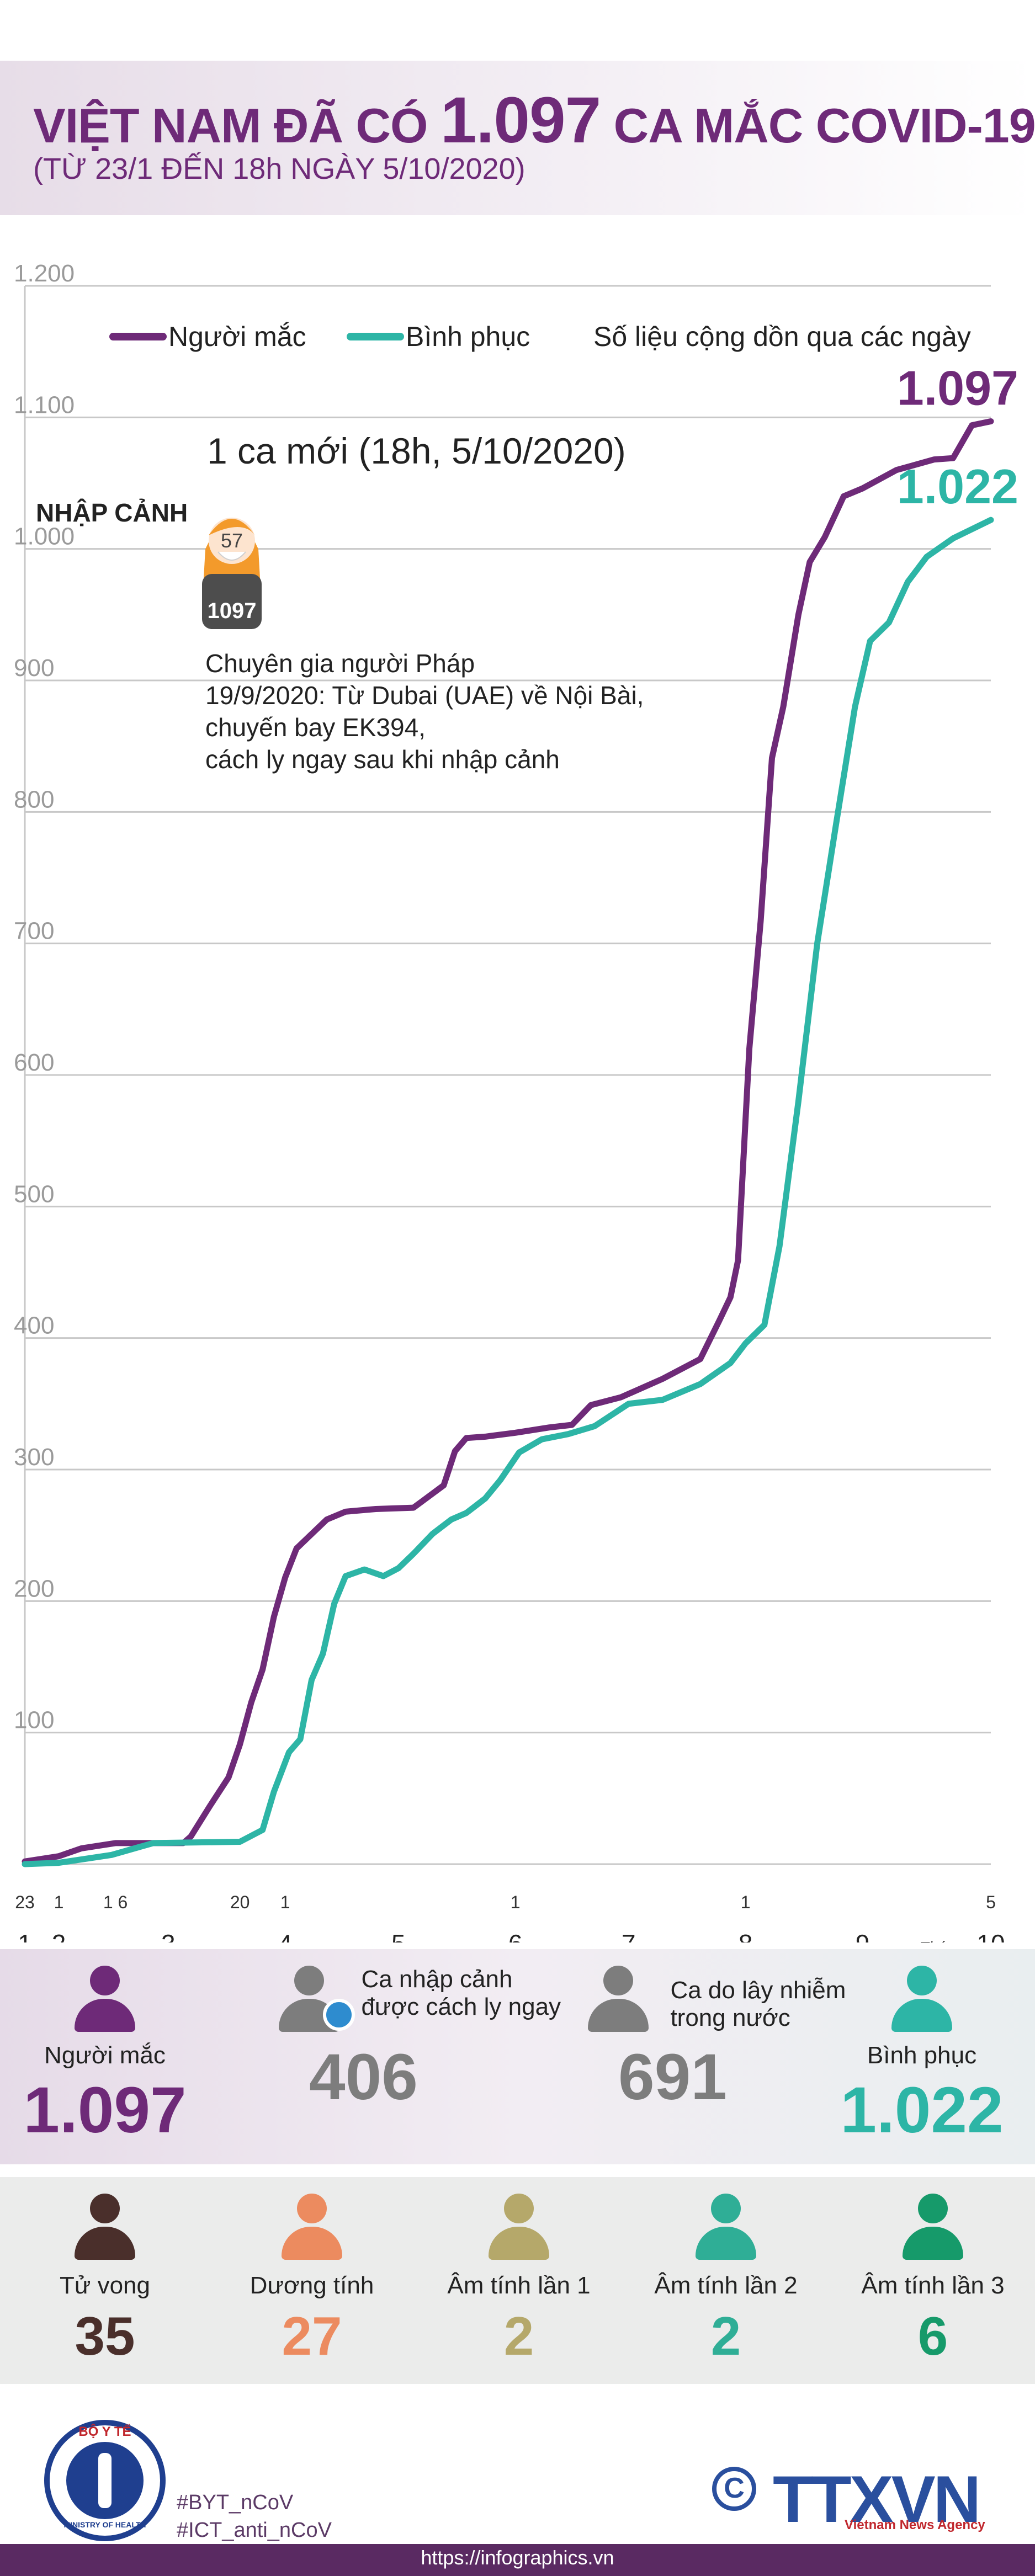  Describe the element at coordinates (233, 611) in the screenshot. I see `patient-id: 1097` at that location.